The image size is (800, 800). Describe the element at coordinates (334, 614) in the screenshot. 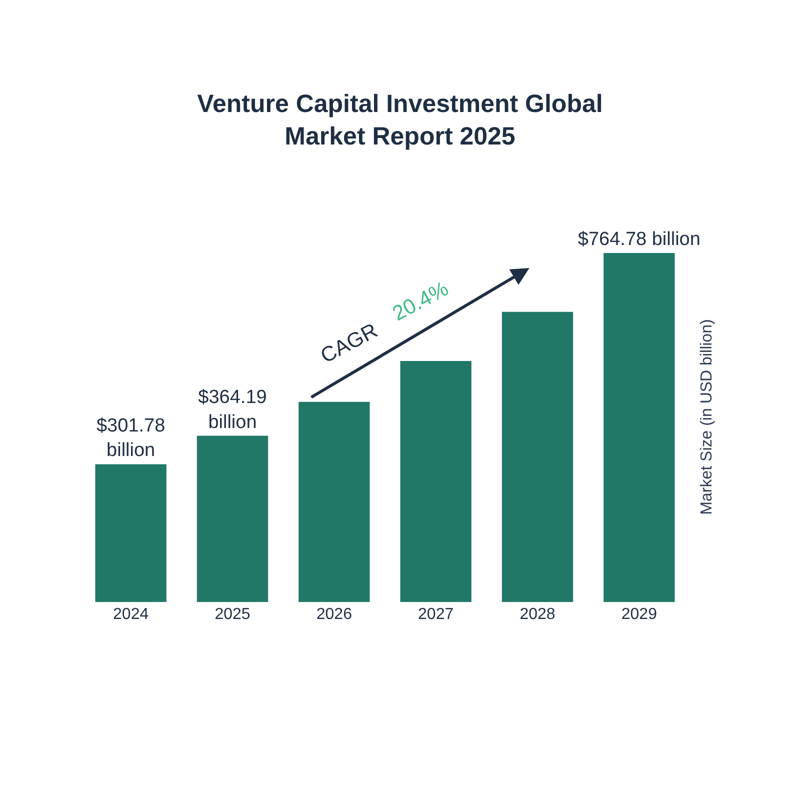

I see `x-tick-label: 2026` at that location.